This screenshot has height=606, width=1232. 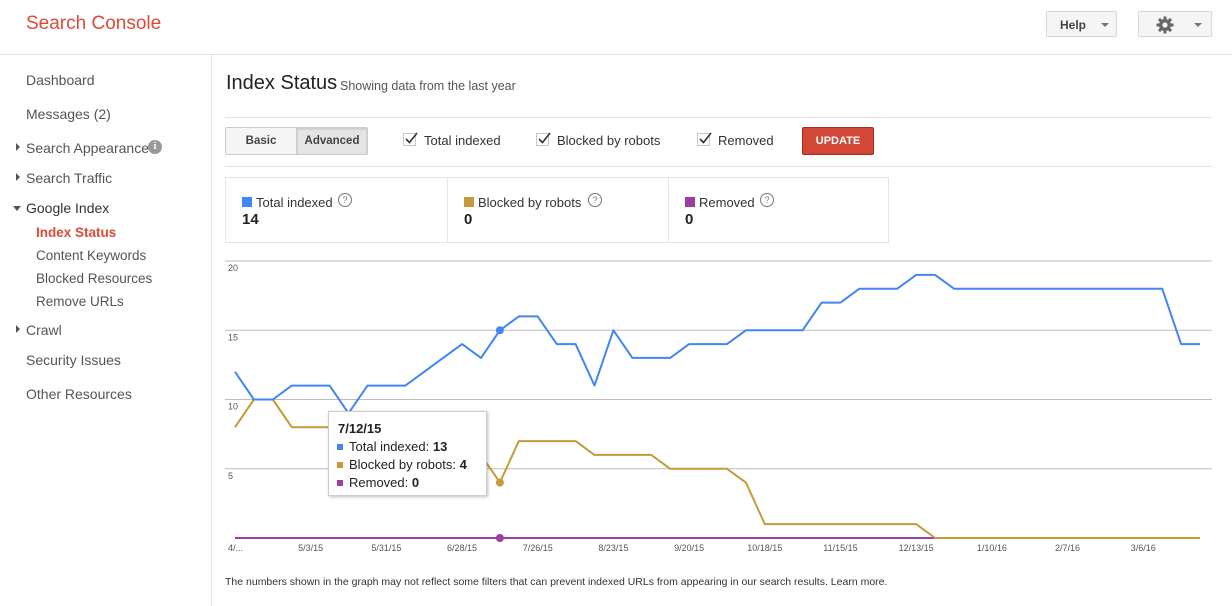 I want to click on x-tick-label: 12/13/15, so click(x=916, y=548).